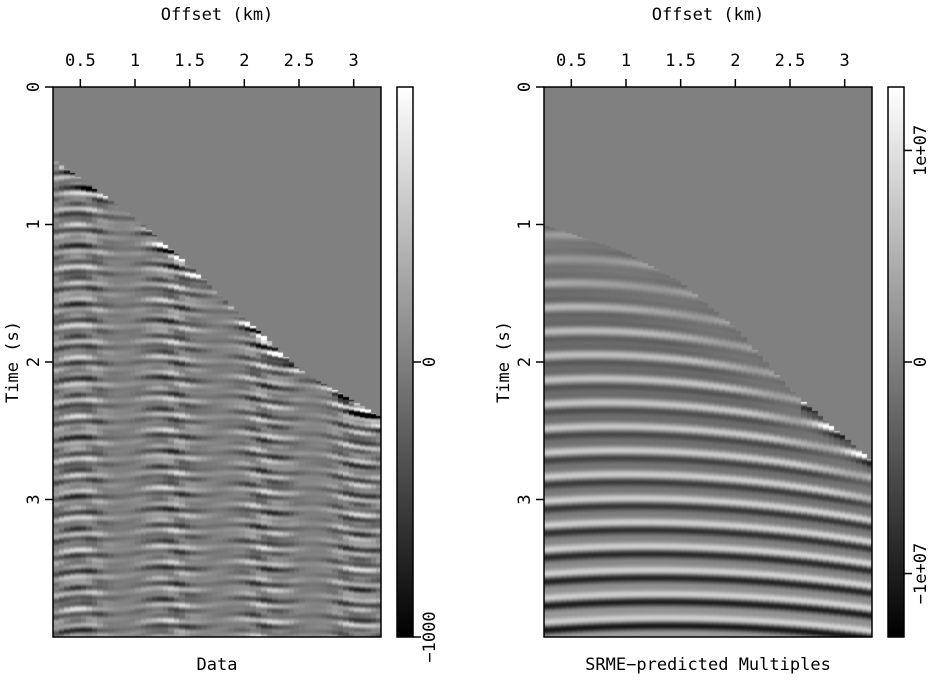 The height and width of the screenshot is (681, 928). I want to click on data-colorbar-ticks: 0 −1000, so click(426, 510).